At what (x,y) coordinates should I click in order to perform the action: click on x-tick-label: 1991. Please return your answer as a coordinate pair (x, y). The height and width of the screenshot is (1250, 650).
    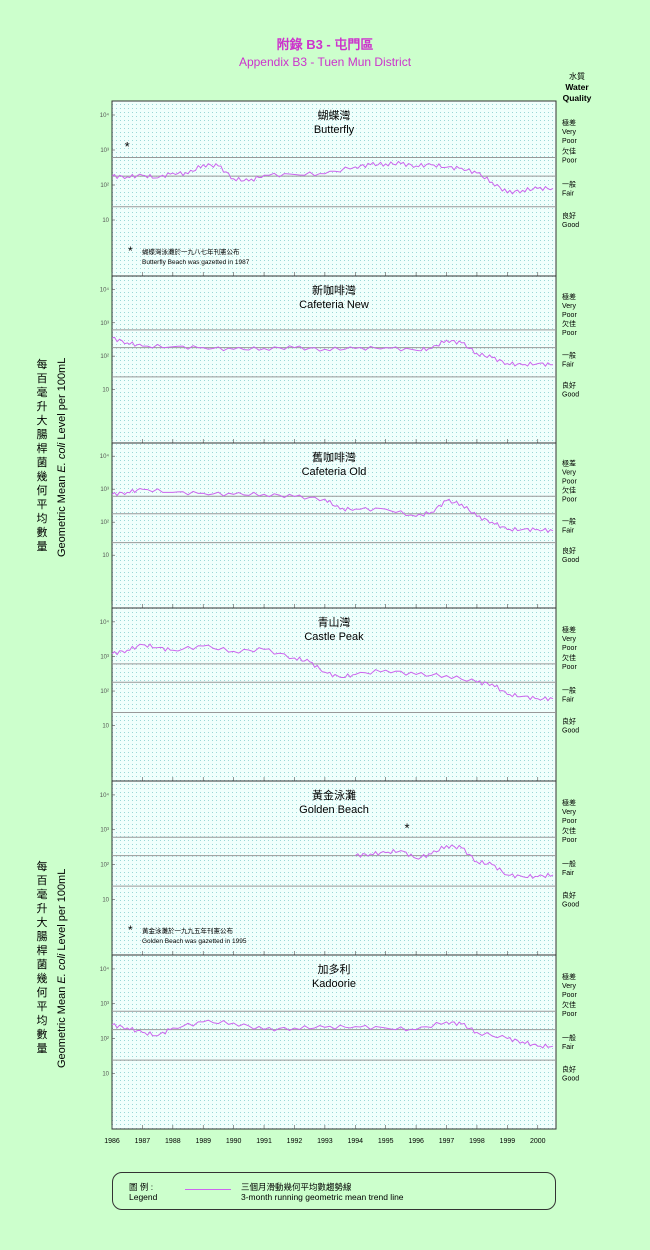
    Looking at the image, I should click on (264, 1141).